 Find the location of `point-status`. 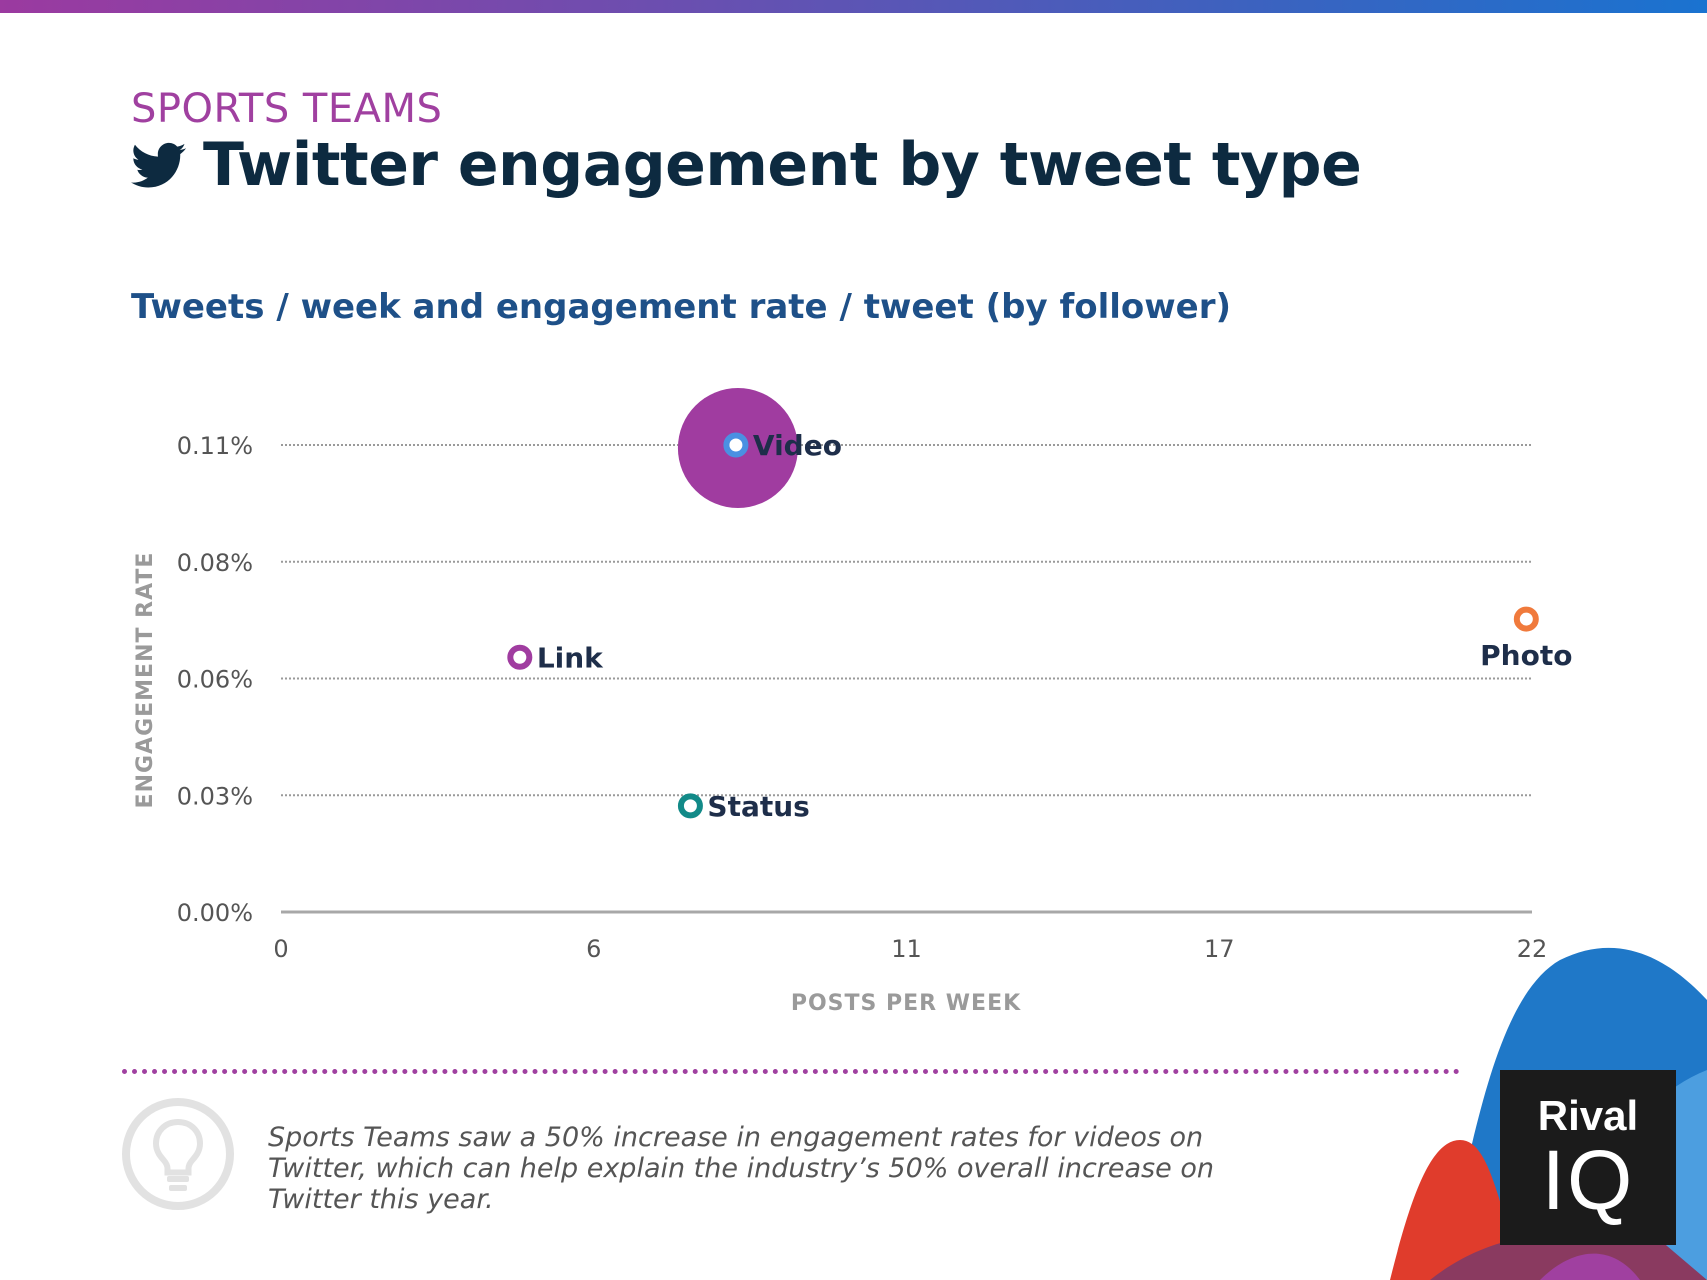

point-status is located at coordinates (690, 806).